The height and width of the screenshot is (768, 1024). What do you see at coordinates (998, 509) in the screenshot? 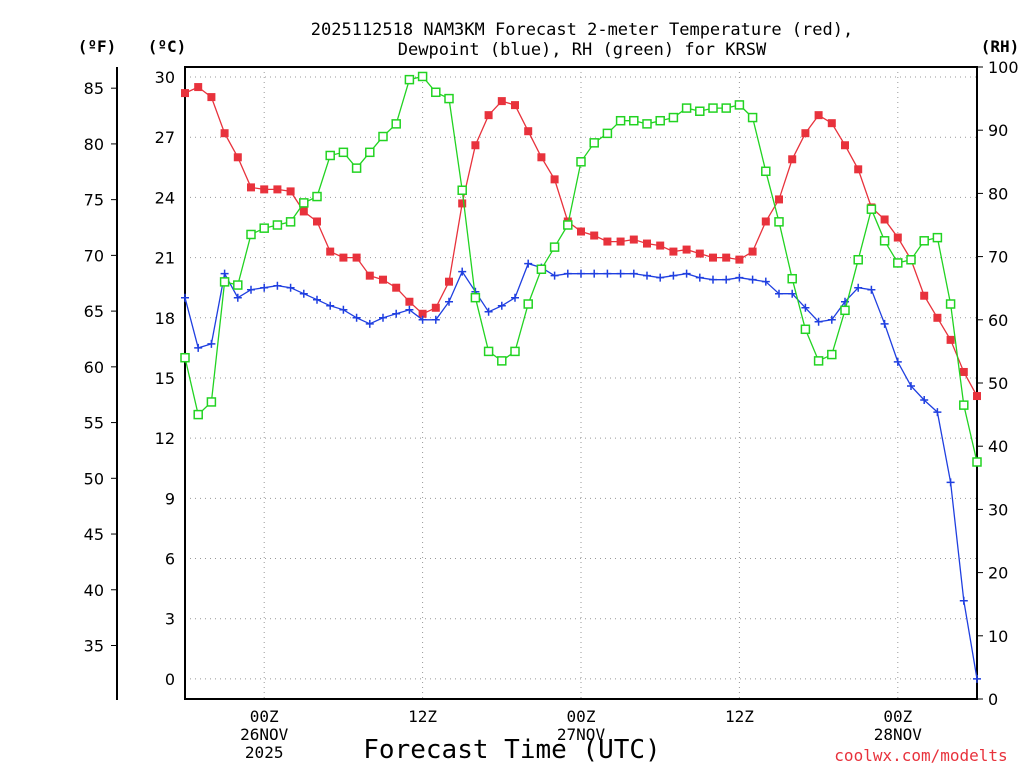
I see `rh-tick-label: 30` at bounding box center [998, 509].